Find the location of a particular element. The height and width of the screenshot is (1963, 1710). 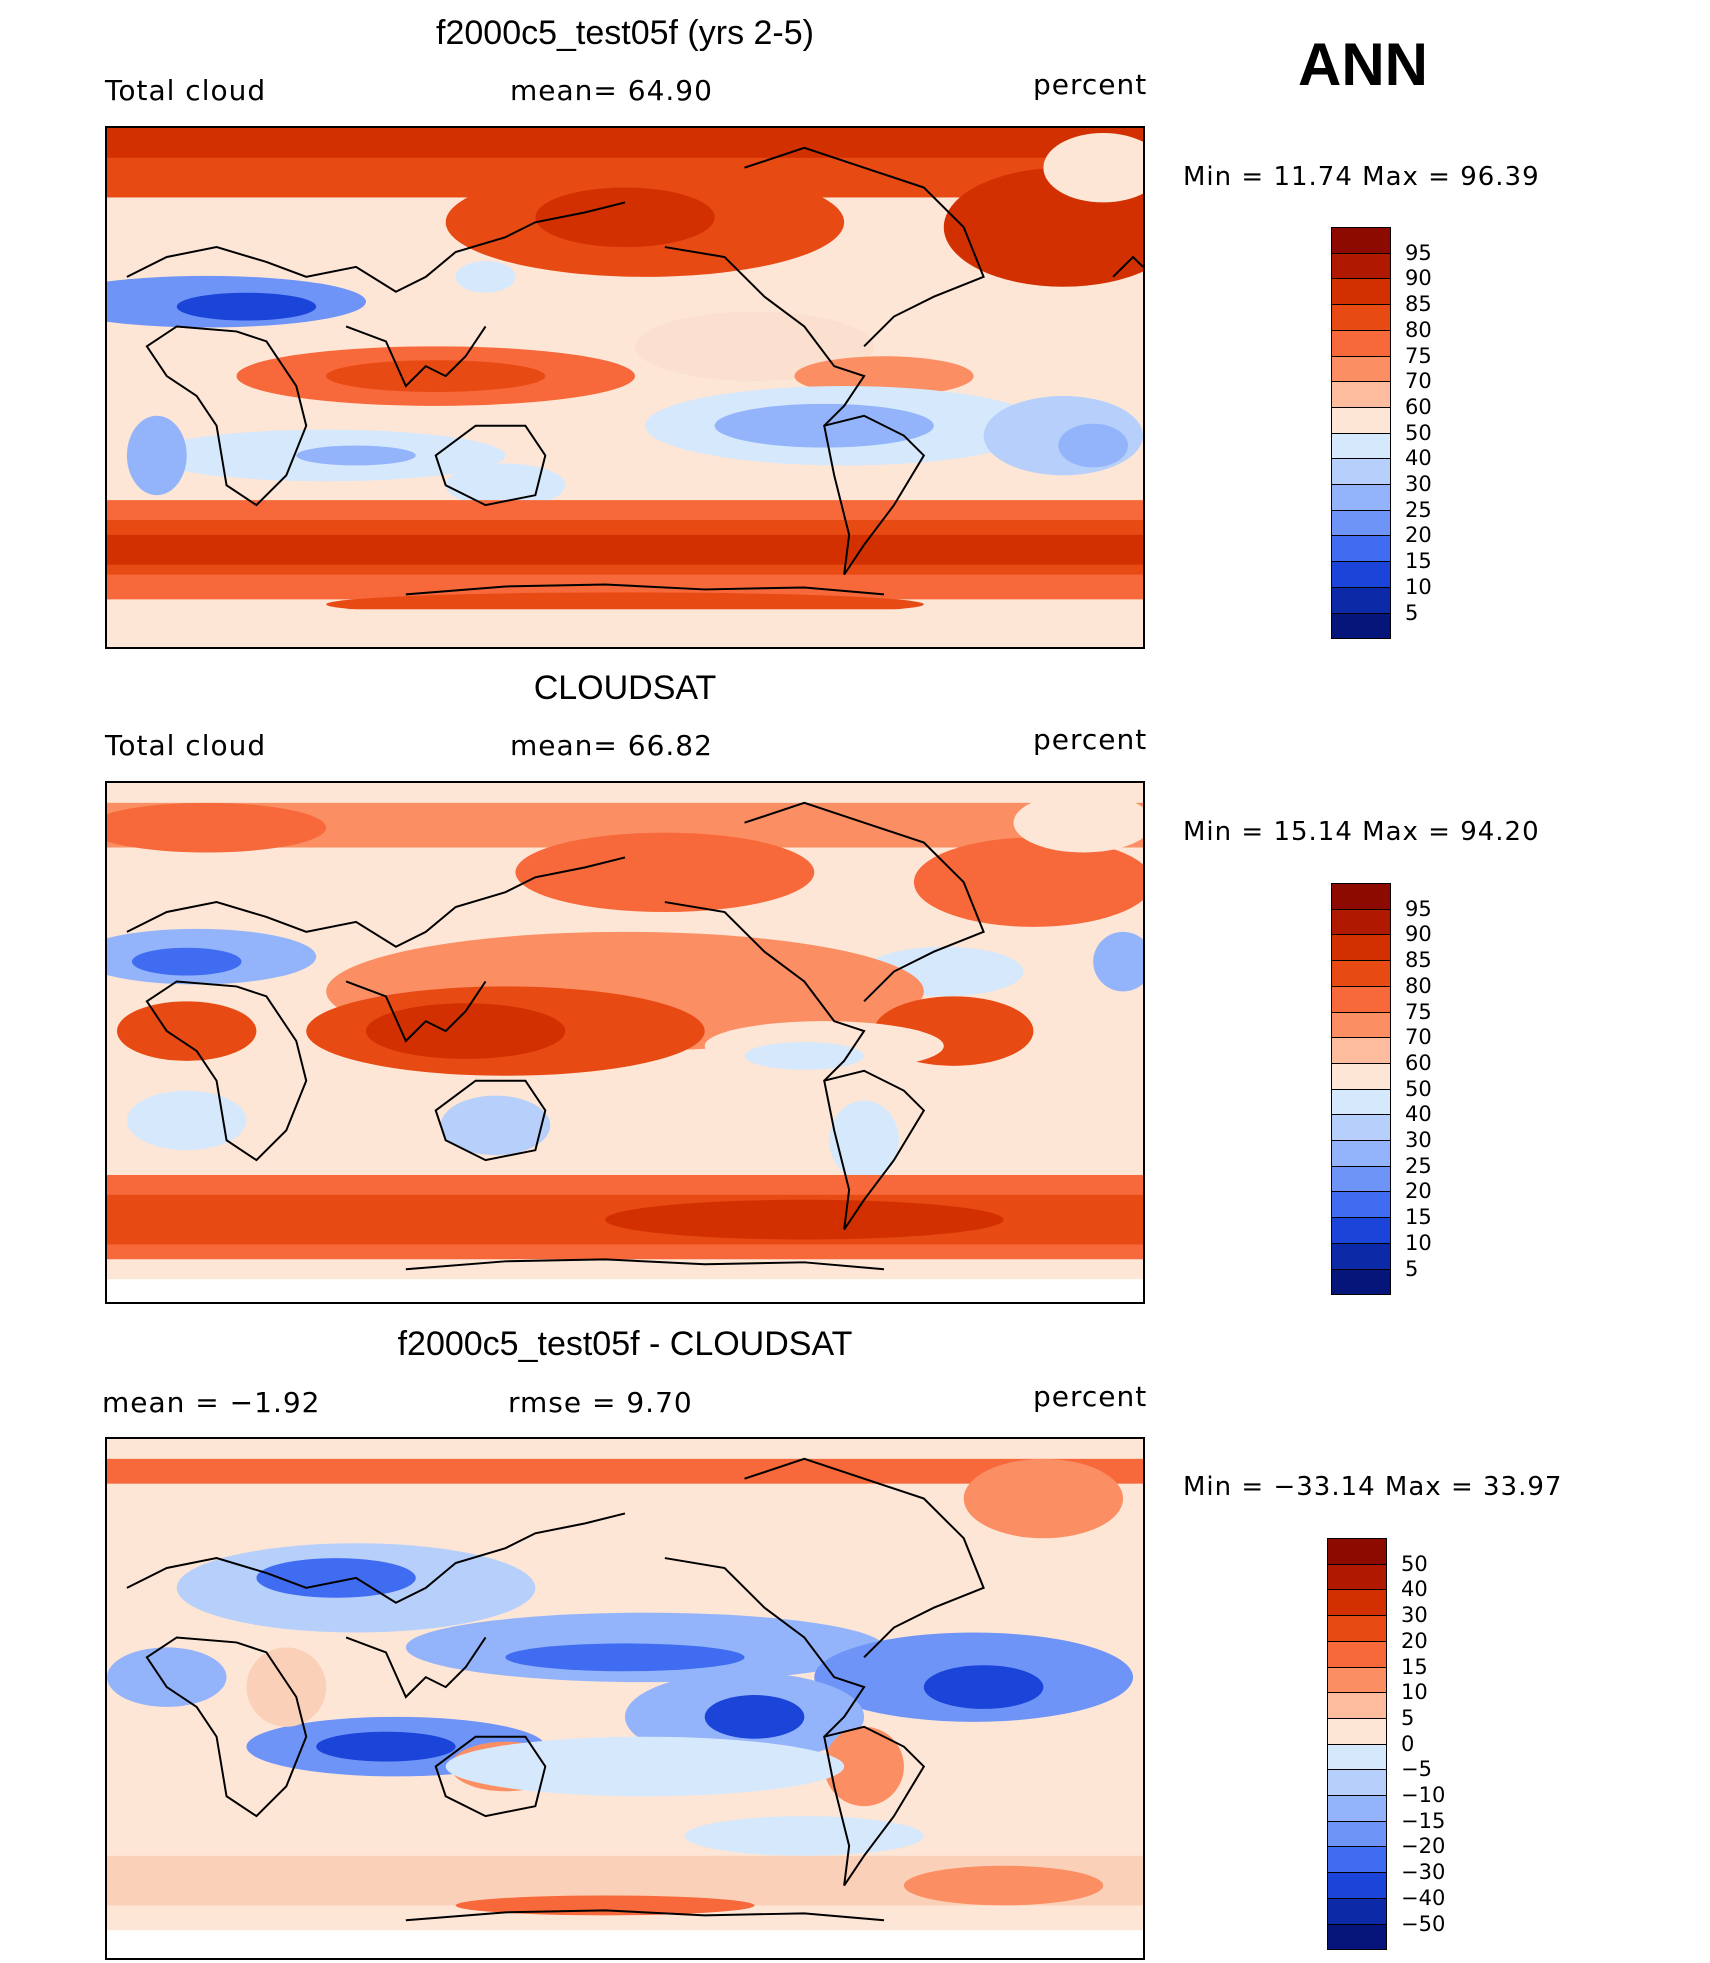

panel2-units: percent is located at coordinates (1090, 739).